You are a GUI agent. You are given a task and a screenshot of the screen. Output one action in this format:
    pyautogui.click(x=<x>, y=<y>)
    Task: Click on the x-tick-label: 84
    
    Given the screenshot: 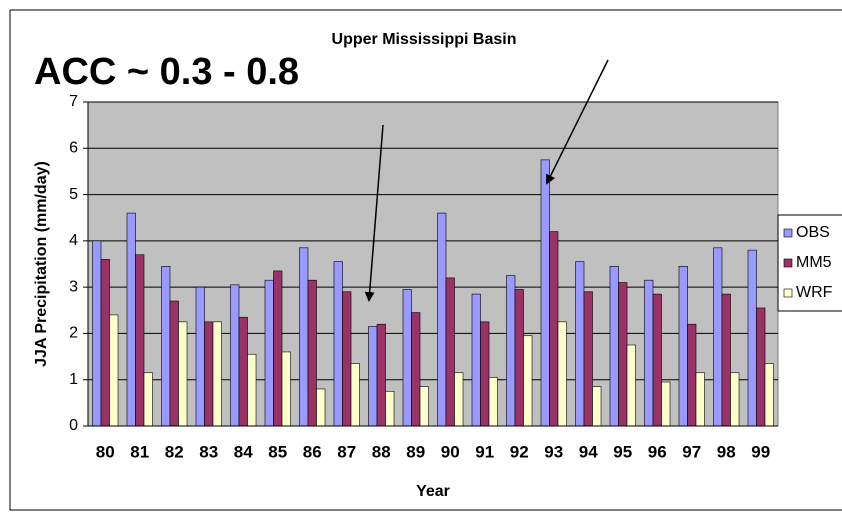 What is the action you would take?
    pyautogui.click(x=243, y=451)
    